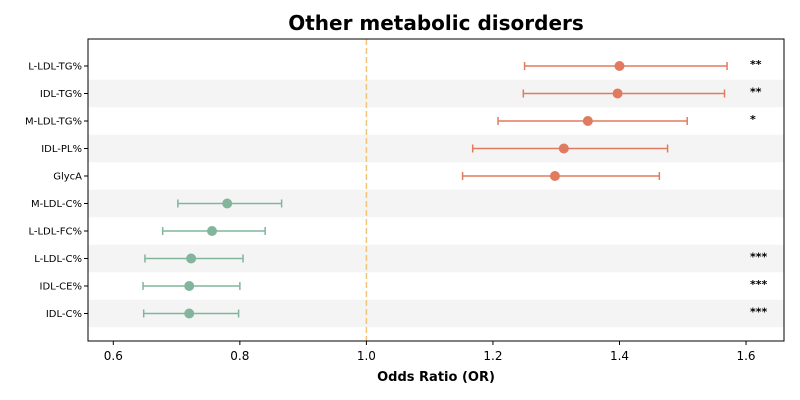 Image resolution: width=800 pixels, height=400 pixels. Describe the element at coordinates (619, 356) in the screenshot. I see `x-tick-label: 1.4` at that location.